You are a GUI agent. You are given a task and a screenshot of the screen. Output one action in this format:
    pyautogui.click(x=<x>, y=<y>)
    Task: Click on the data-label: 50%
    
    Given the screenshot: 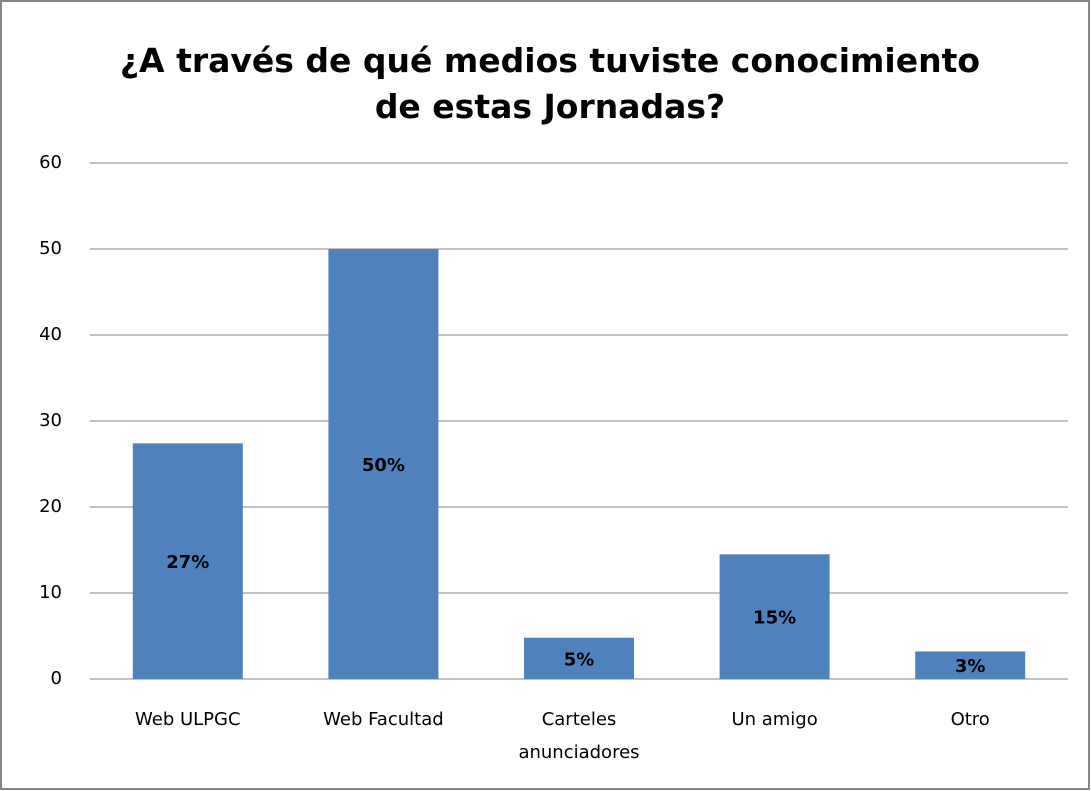 What is the action you would take?
    pyautogui.click(x=383, y=465)
    